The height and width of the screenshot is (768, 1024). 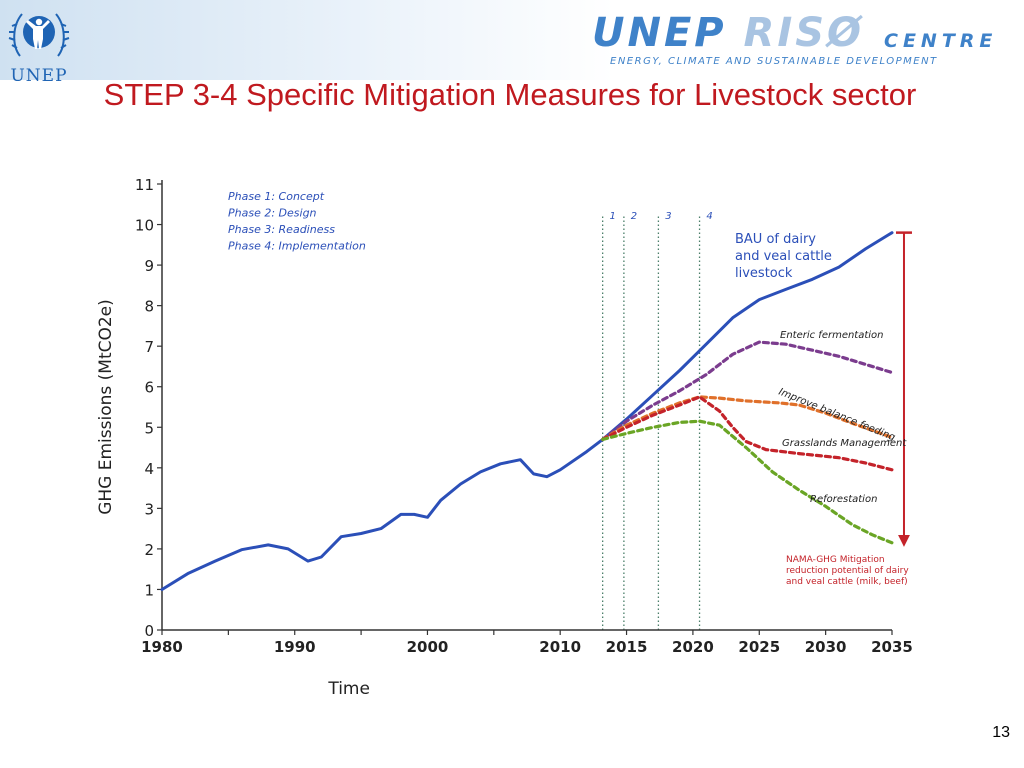 I want to click on series-label: Improve balance feeding, so click(x=837, y=415).